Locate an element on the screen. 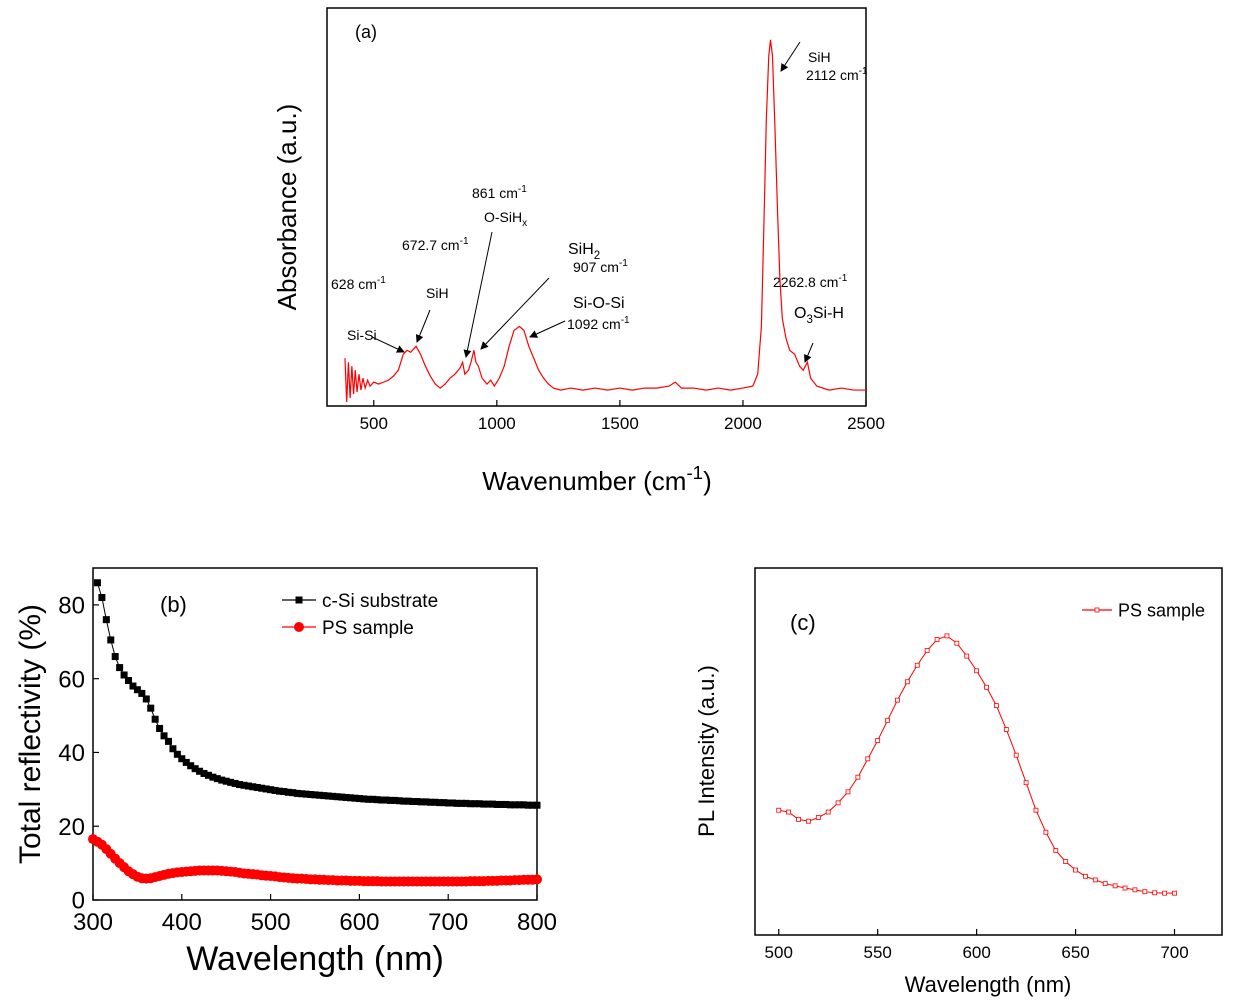 The image size is (1235, 1003). label-part: 861 cm is located at coordinates (495, 193).